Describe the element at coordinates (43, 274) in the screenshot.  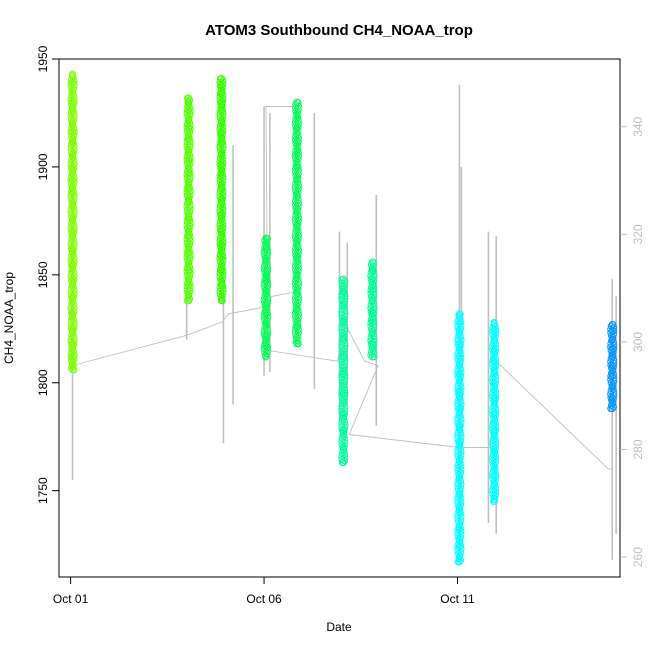
I see `y-tick-label: 1850` at that location.